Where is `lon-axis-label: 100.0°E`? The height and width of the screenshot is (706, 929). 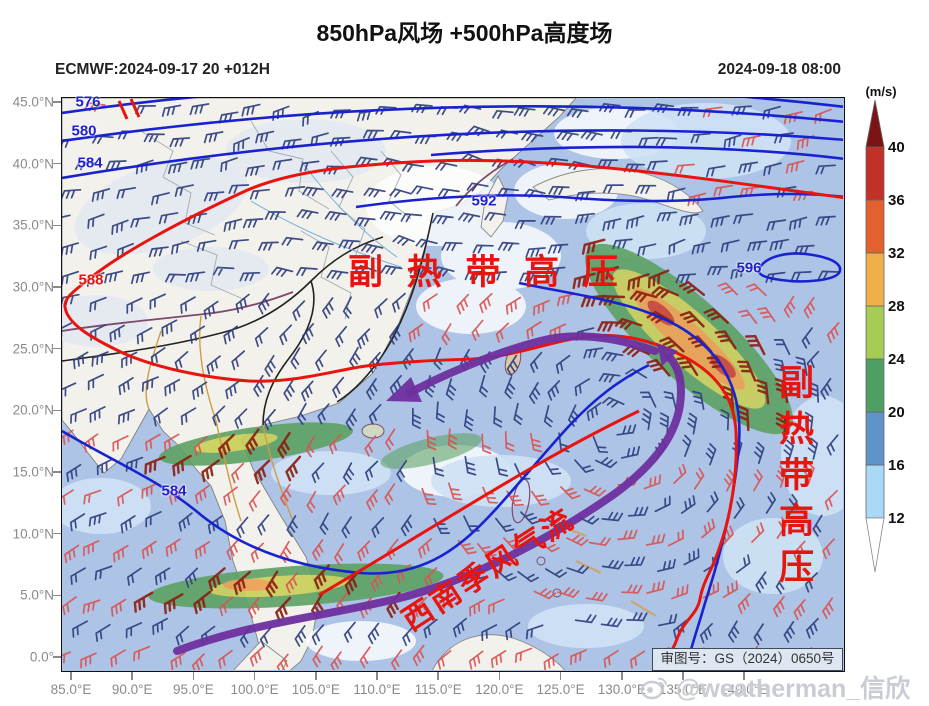 lon-axis-label: 100.0°E is located at coordinates (254, 689).